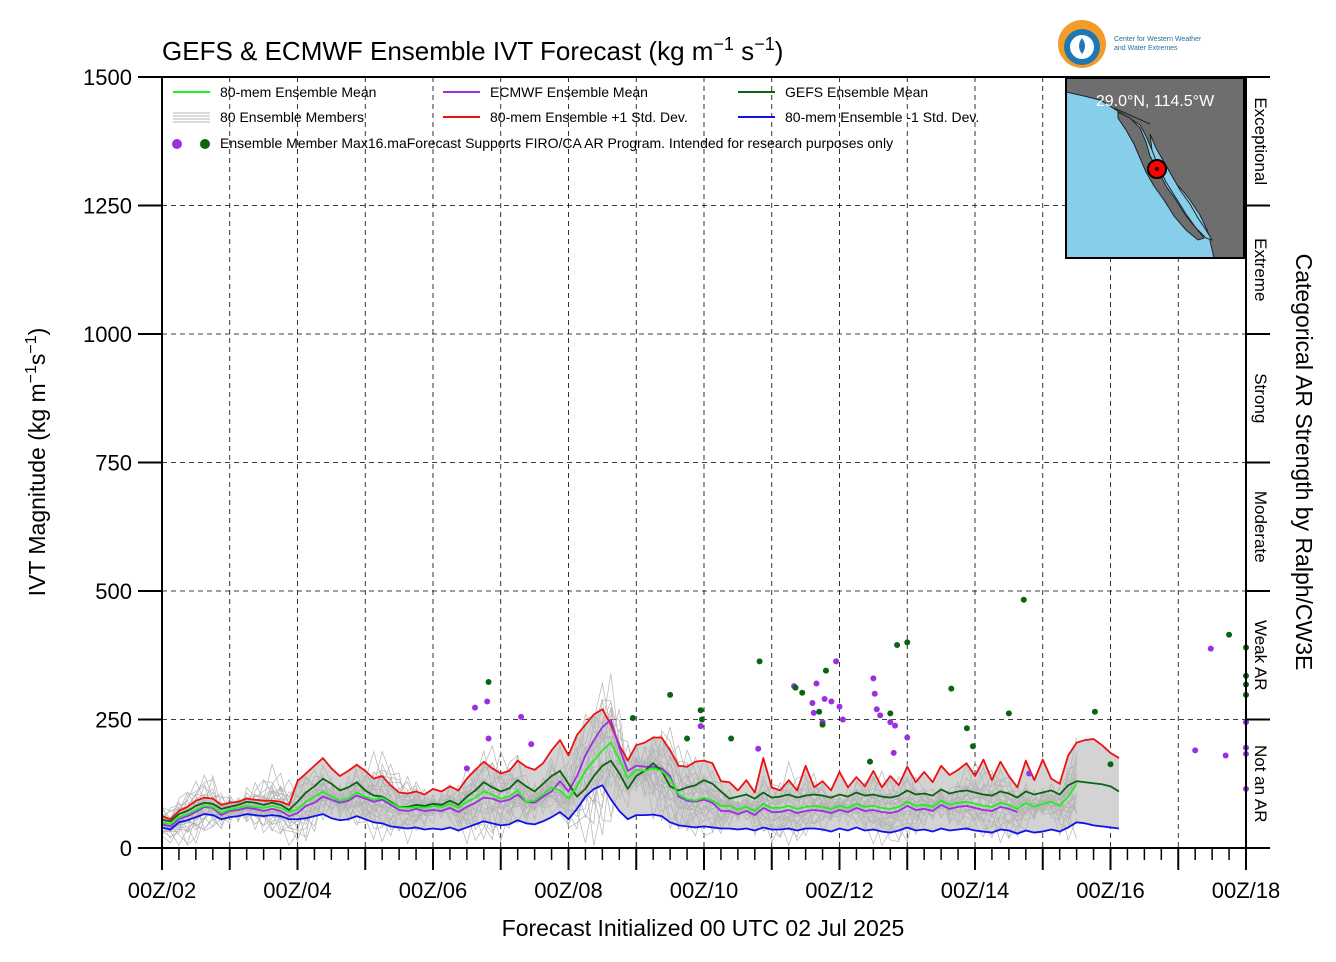 The width and height of the screenshot is (1336, 962). Describe the element at coordinates (113, 463) in the screenshot. I see `y-tick-label: 750` at that location.